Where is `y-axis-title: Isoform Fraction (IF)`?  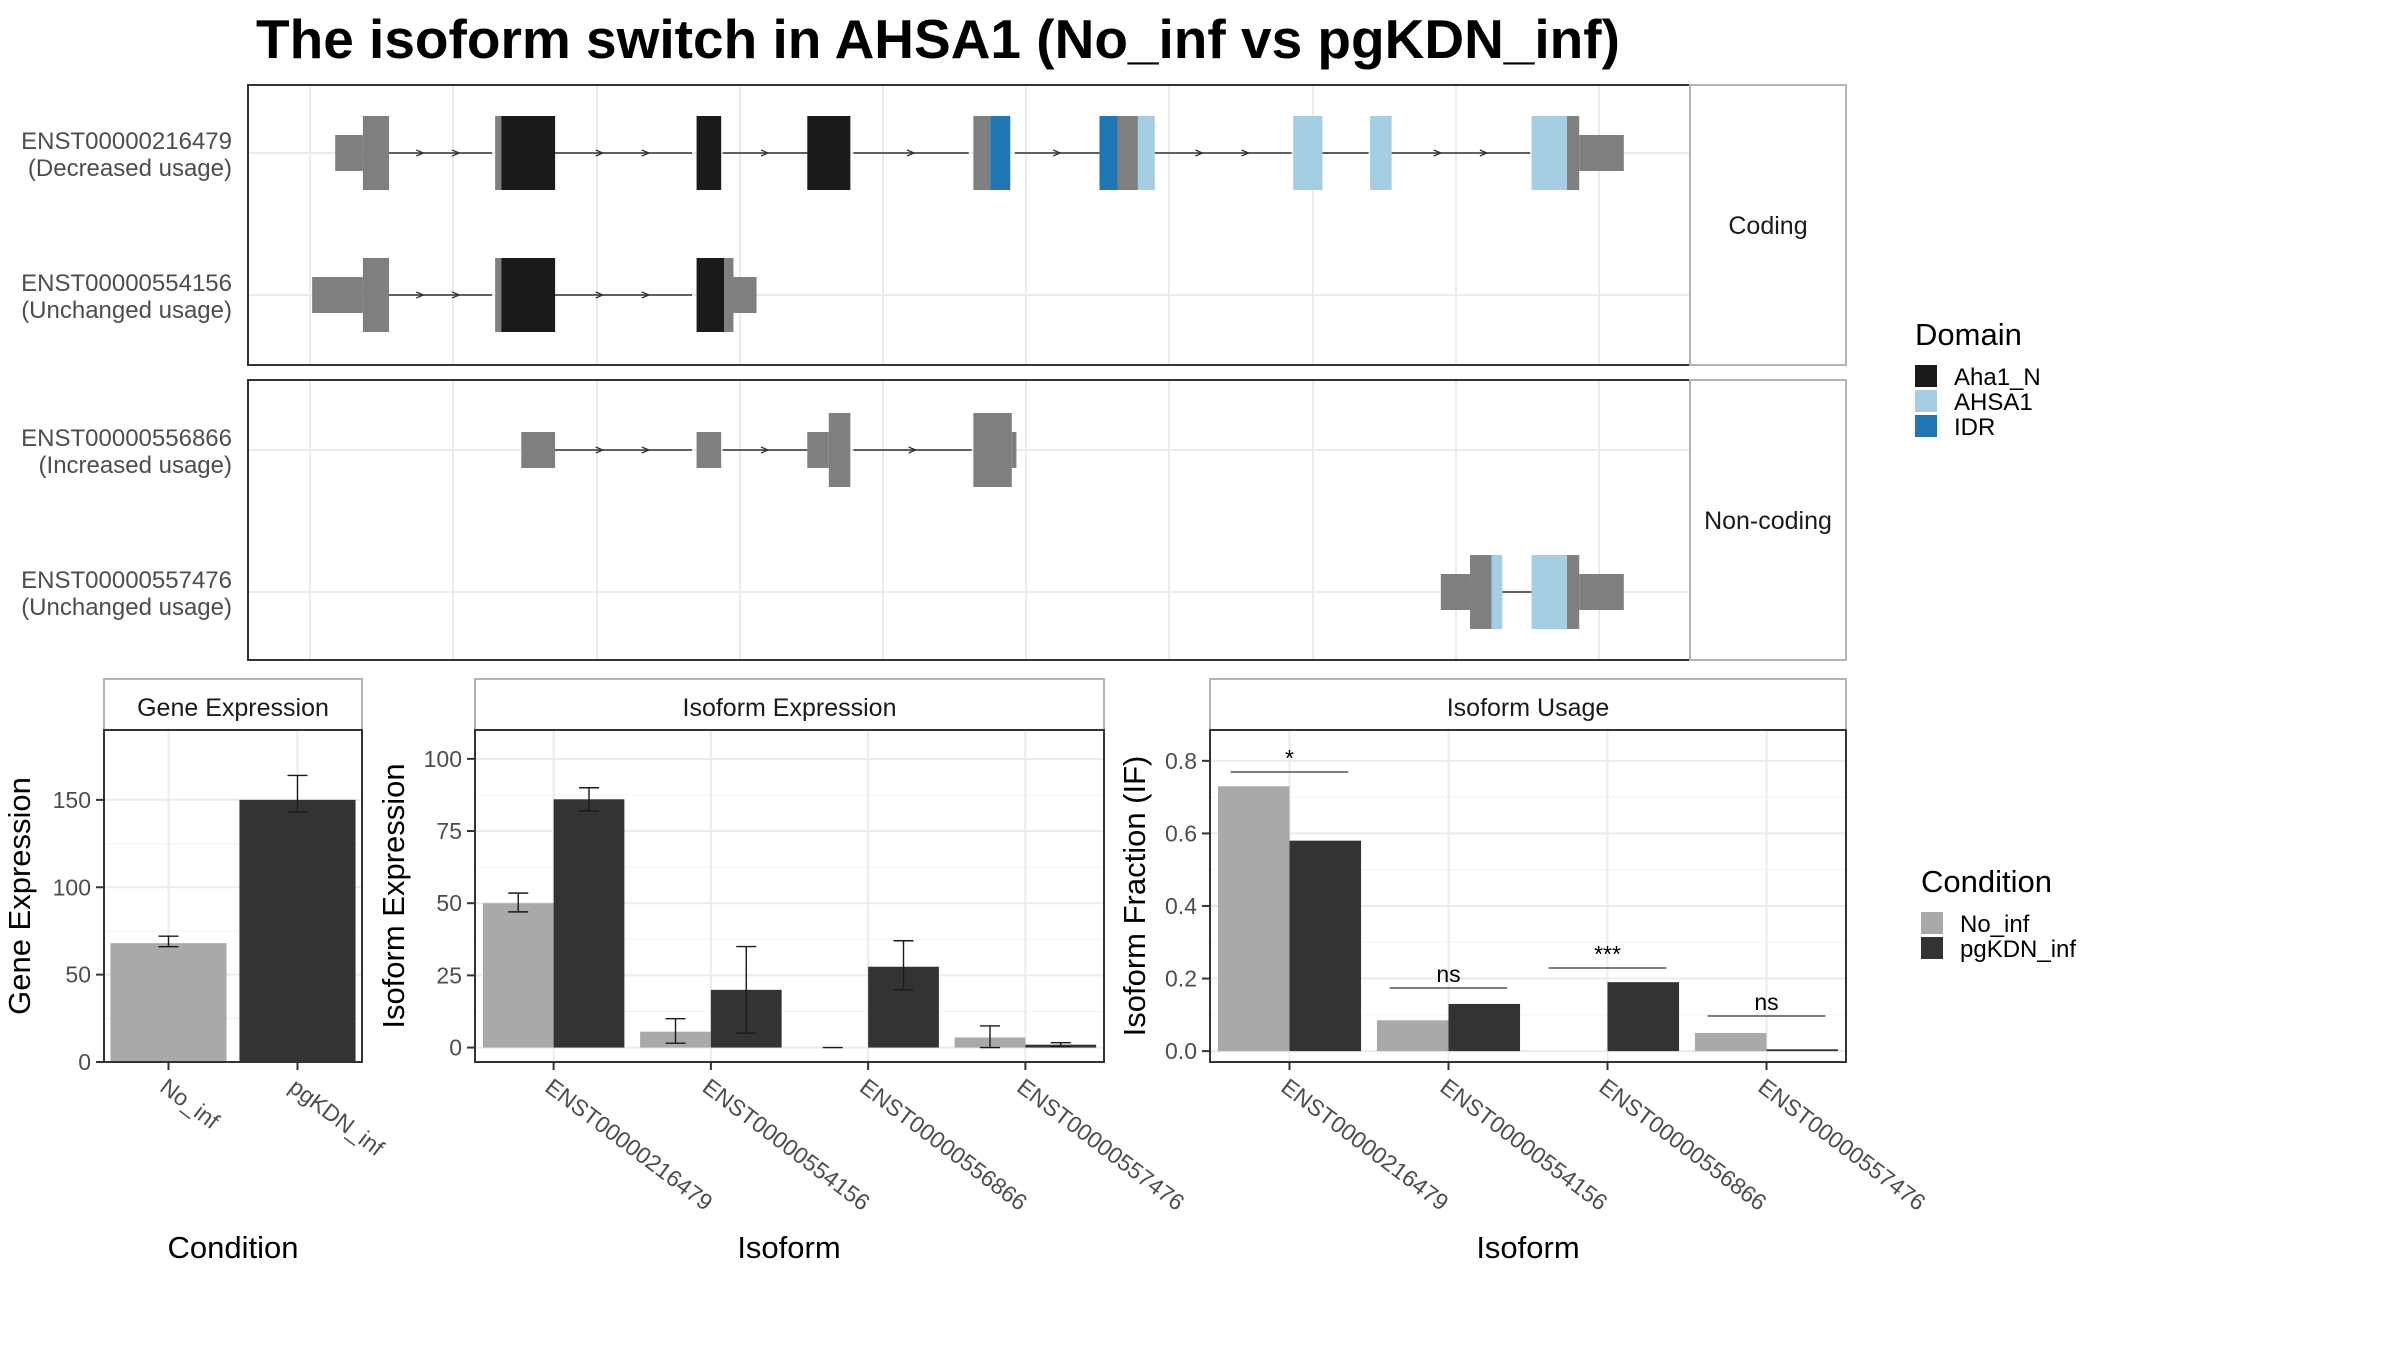 y-axis-title: Isoform Fraction (IF) is located at coordinates (1134, 896).